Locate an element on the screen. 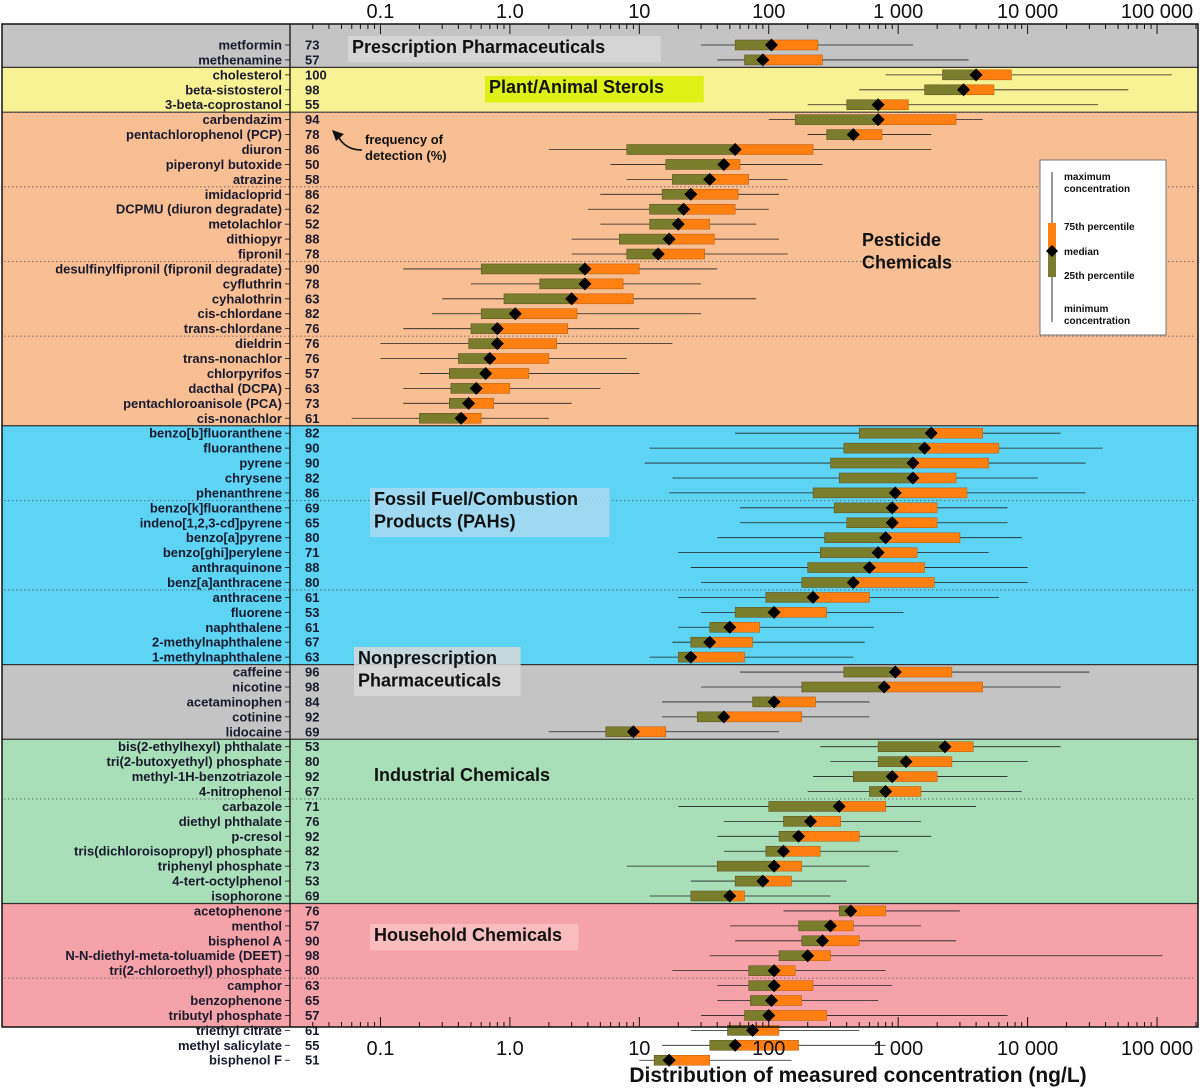 The image size is (1200, 1090). box-benz-a-anthracene is located at coordinates (864, 582).